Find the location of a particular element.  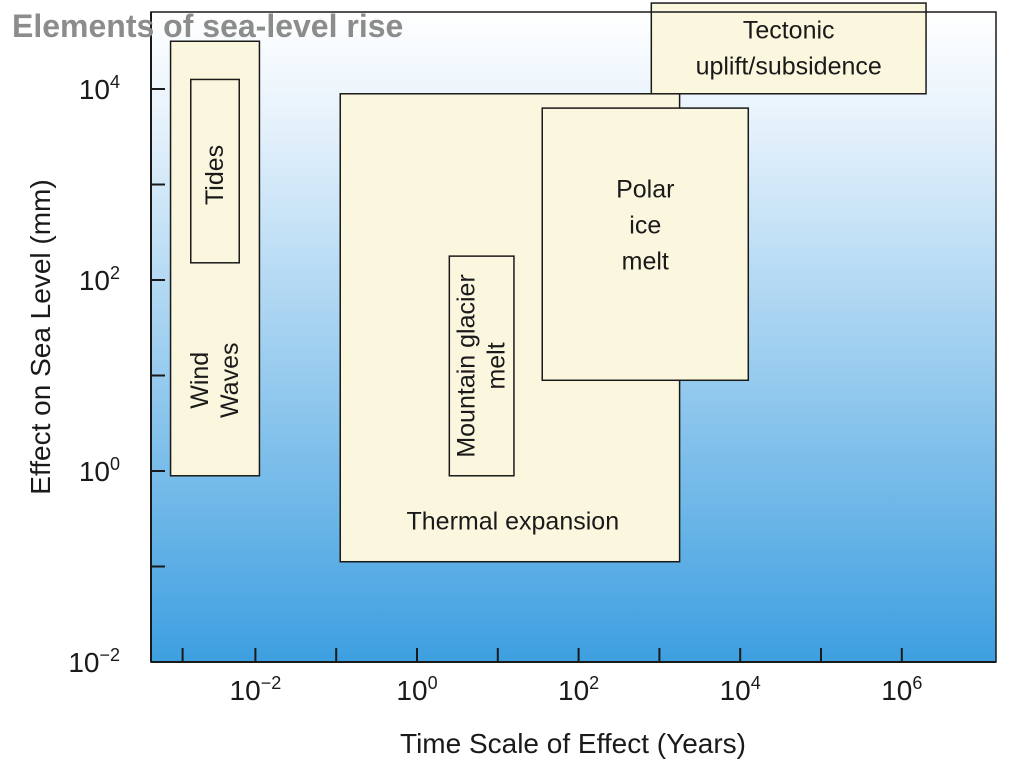

x-tick-label-exp: 0 is located at coordinates (433, 683).